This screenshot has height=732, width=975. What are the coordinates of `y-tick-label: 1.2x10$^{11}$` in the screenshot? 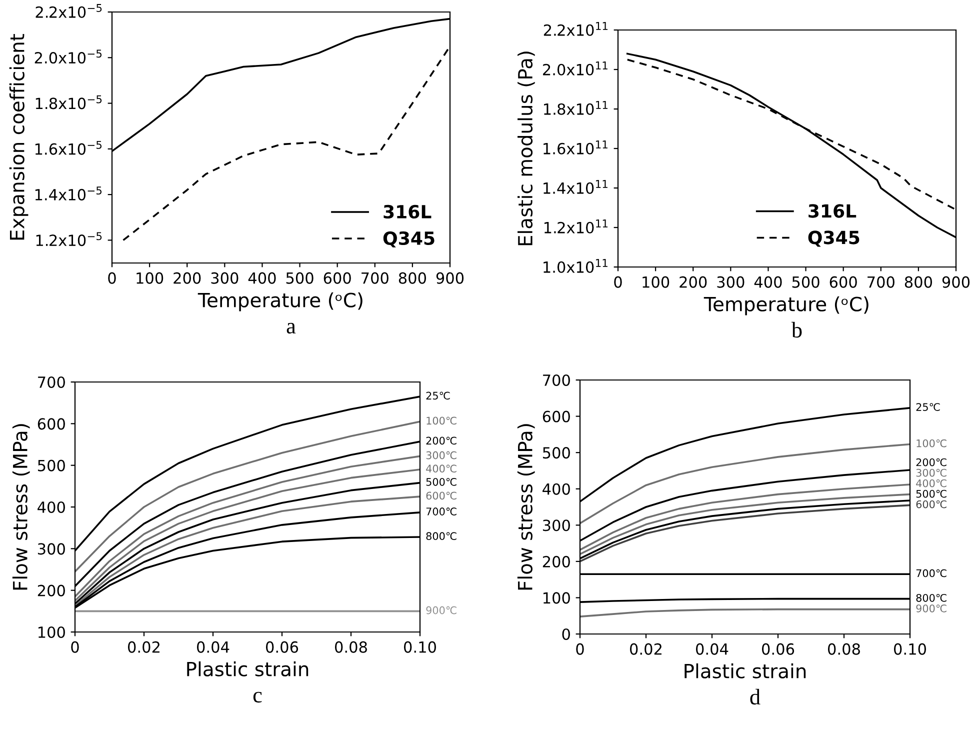 It's located at (576, 227).